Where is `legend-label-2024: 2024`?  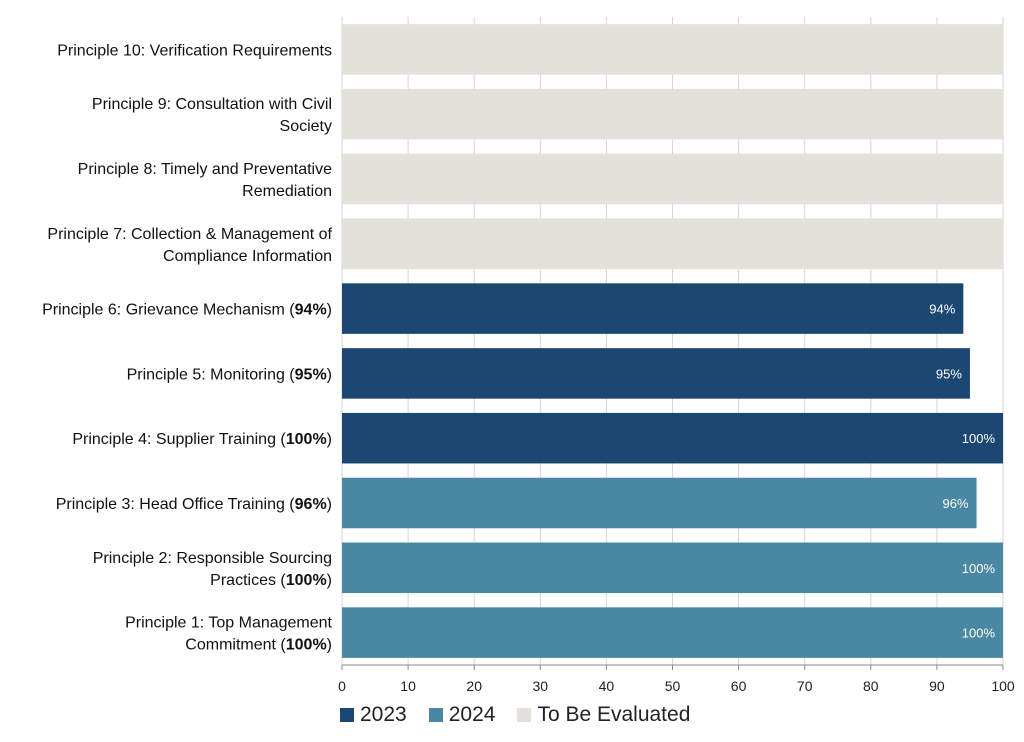
legend-label-2024: 2024 is located at coordinates (472, 714).